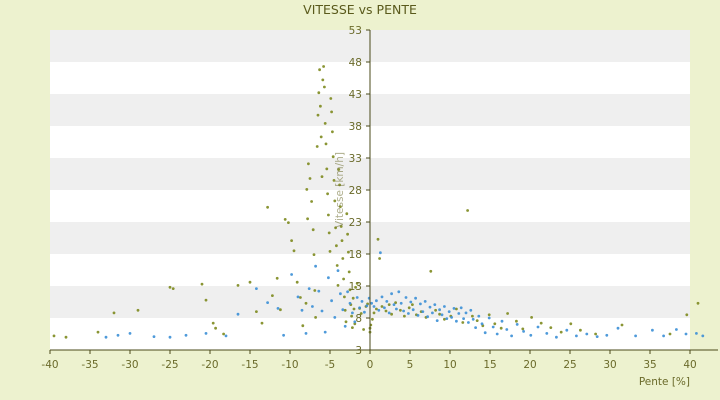  I want to click on x-tick-label: -40, so click(49, 365).